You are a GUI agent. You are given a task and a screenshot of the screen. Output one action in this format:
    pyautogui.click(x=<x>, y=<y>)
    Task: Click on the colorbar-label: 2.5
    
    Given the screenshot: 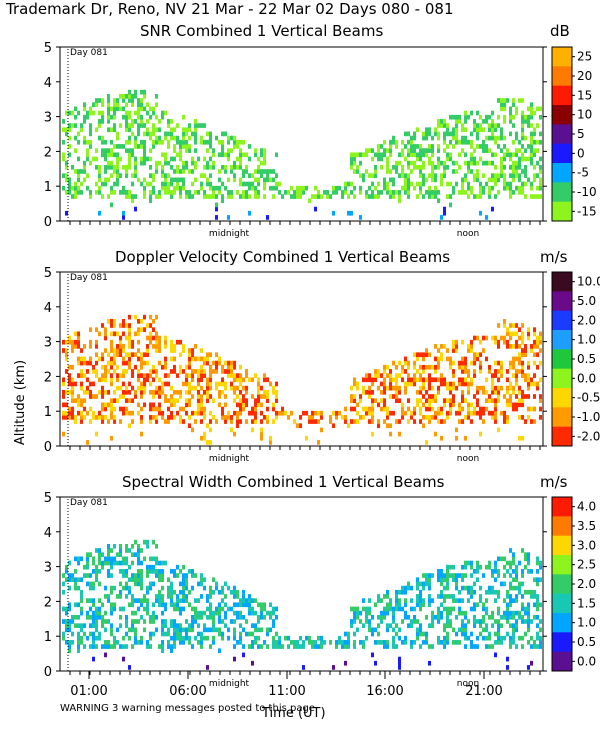 What is the action you would take?
    pyautogui.click(x=586, y=565)
    